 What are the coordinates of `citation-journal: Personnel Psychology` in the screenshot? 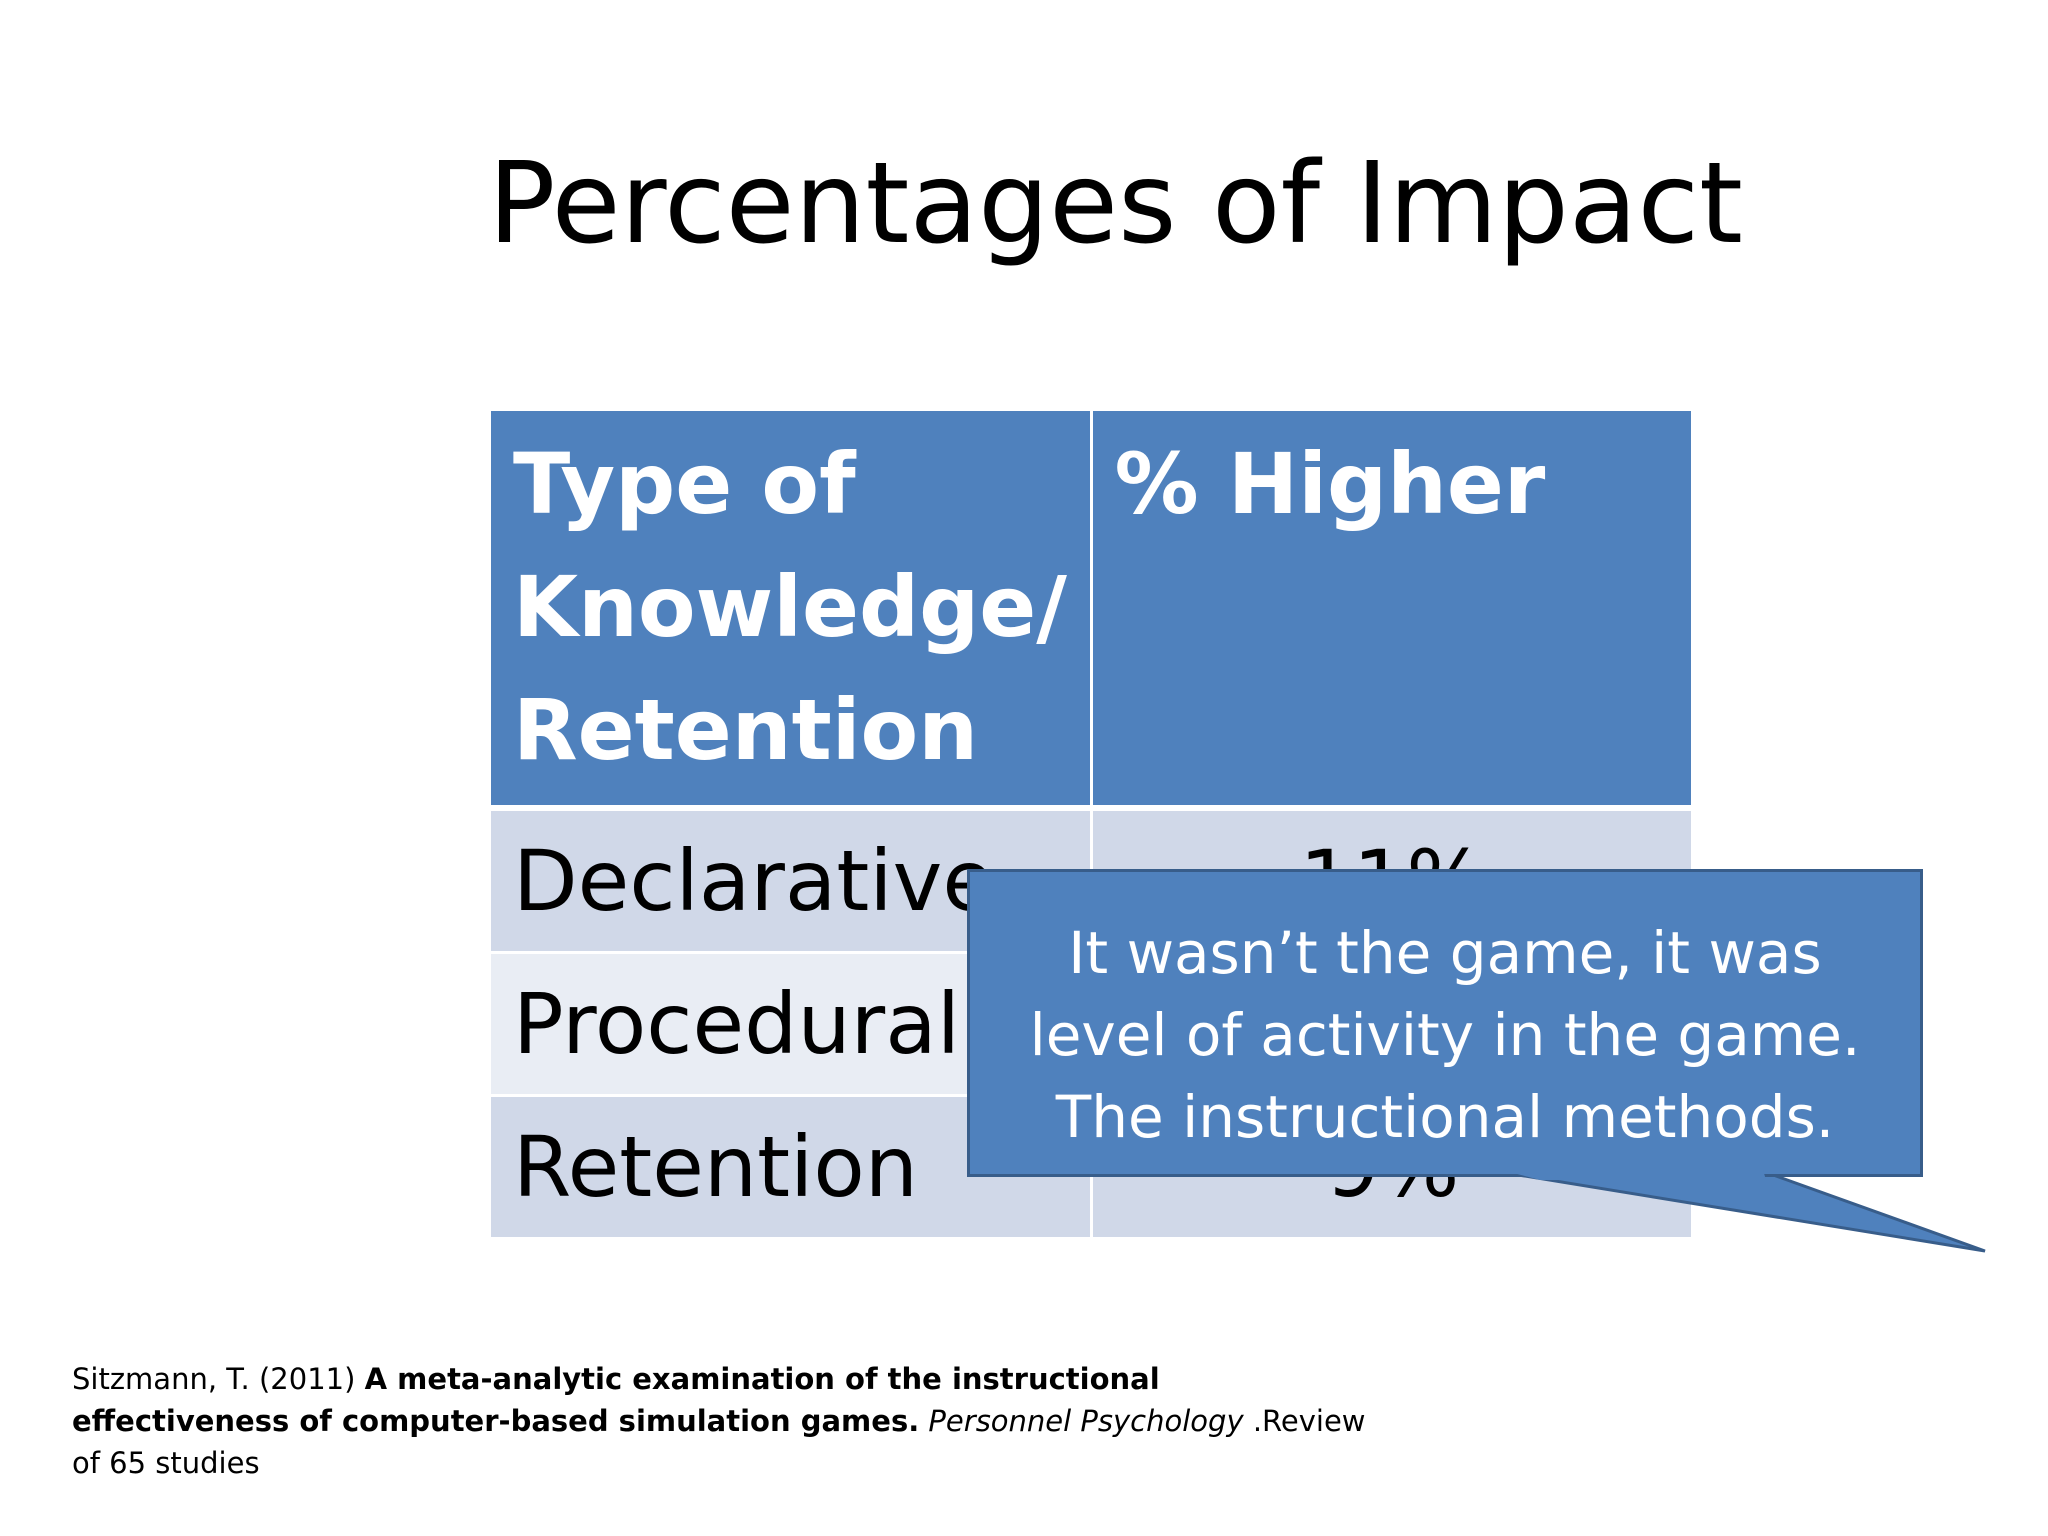 It's located at (1081, 1421).